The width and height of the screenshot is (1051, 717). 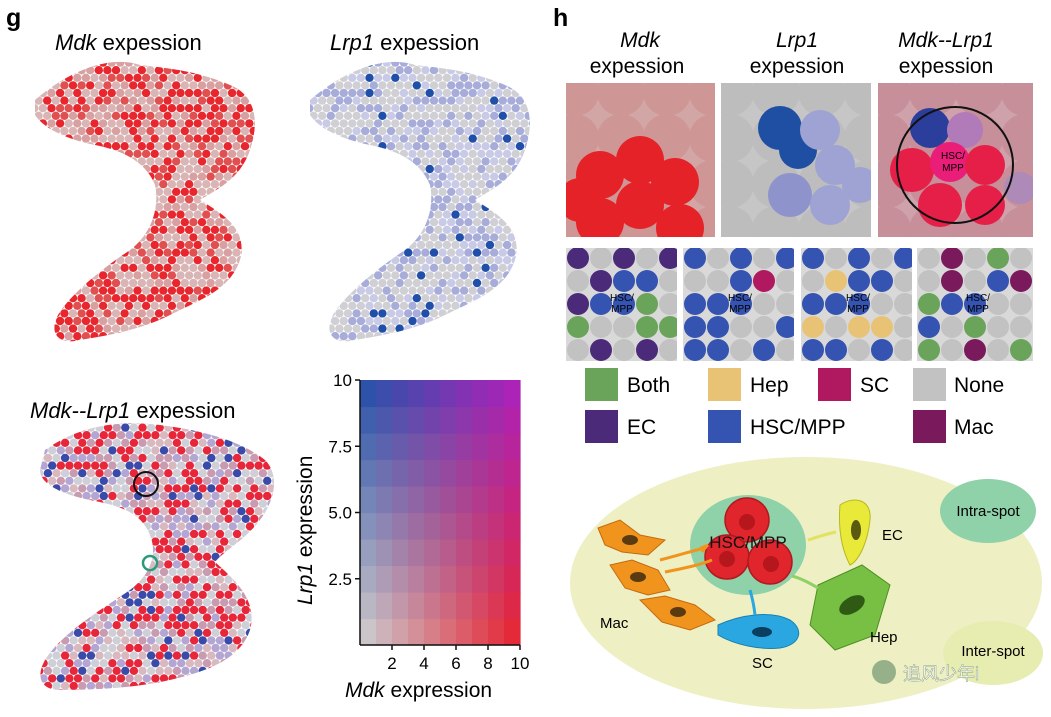 I want to click on bg-spot, so click(x=702, y=99).